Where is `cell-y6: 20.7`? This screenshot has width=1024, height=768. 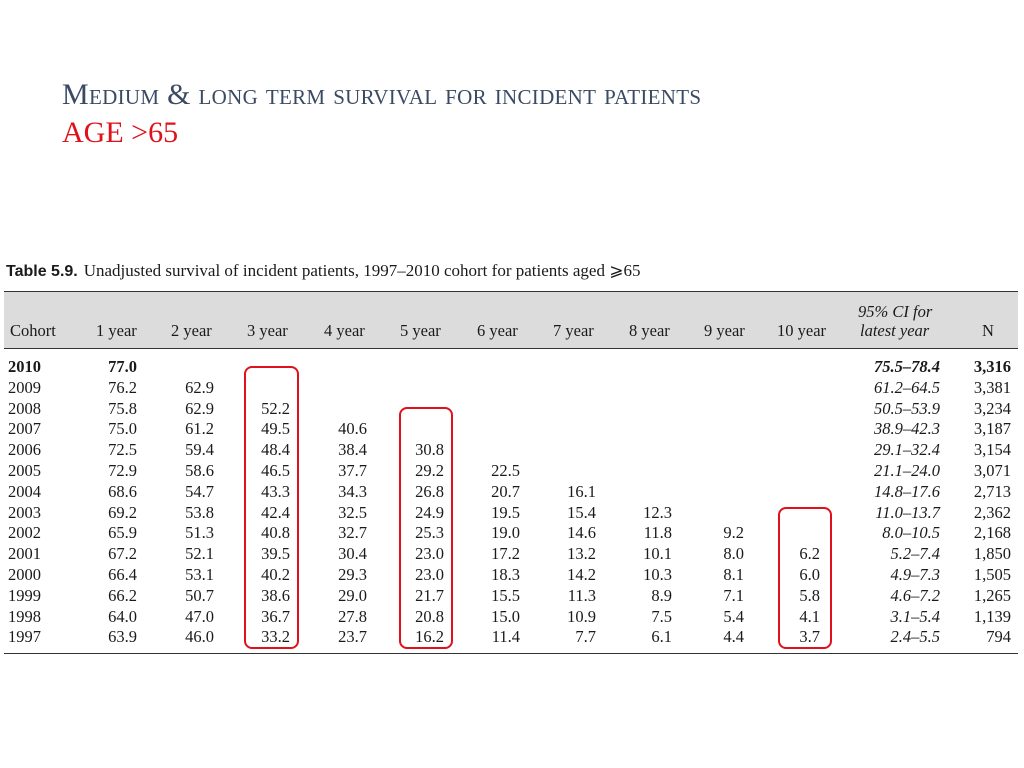 cell-y6: 20.7 is located at coordinates (505, 491).